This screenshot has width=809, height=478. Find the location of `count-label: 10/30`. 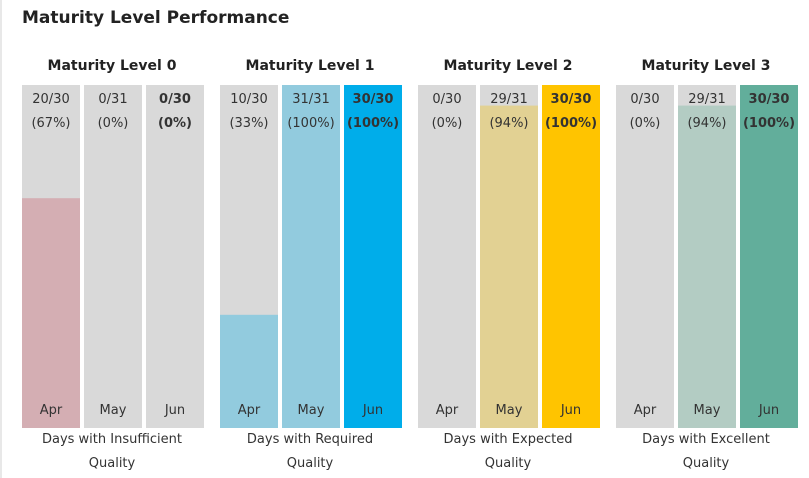

count-label: 10/30 is located at coordinates (249, 99).